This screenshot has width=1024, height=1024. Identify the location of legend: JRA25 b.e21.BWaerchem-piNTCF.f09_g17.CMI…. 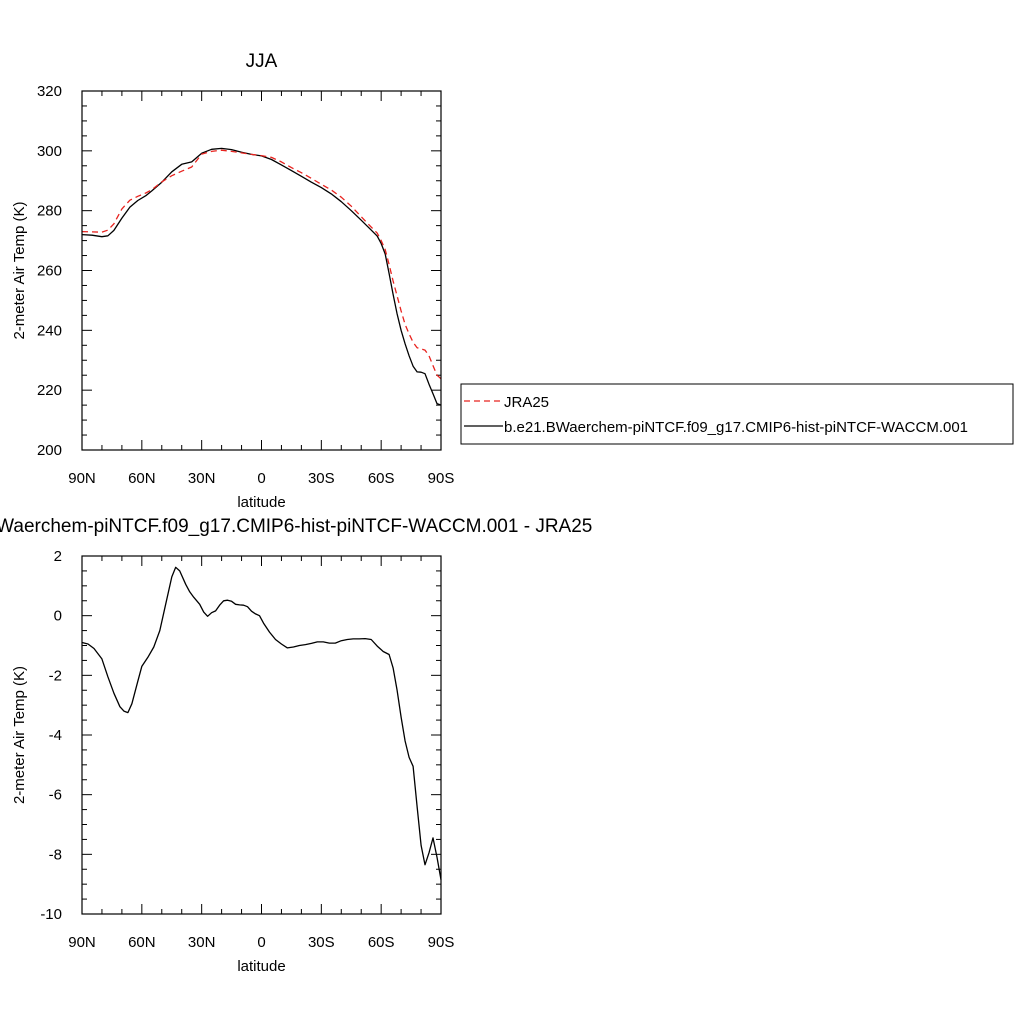
(737, 414).